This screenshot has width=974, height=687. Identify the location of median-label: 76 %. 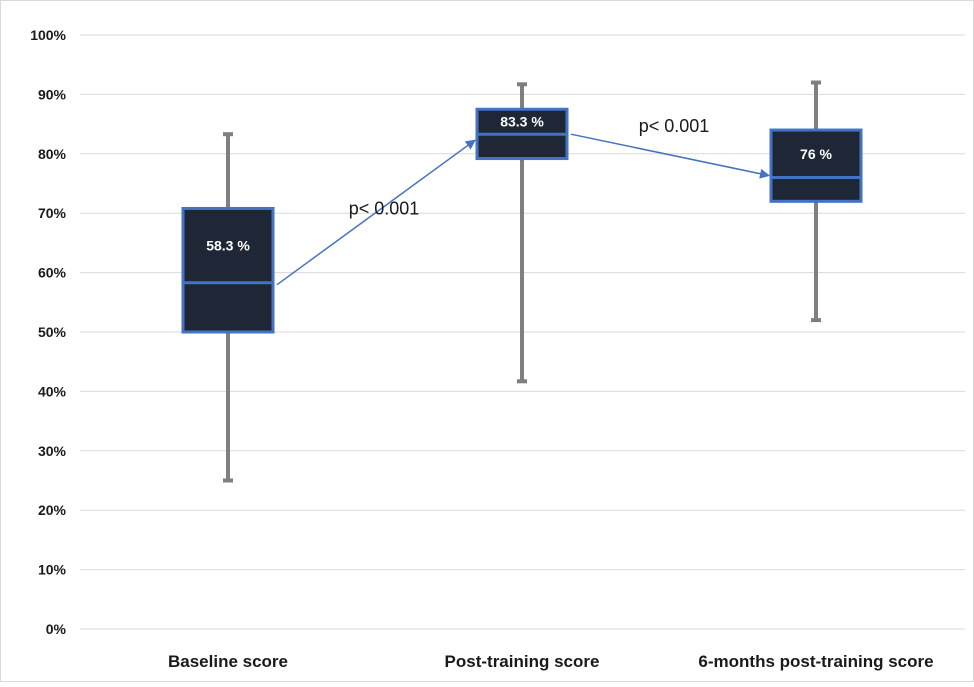
(816, 154).